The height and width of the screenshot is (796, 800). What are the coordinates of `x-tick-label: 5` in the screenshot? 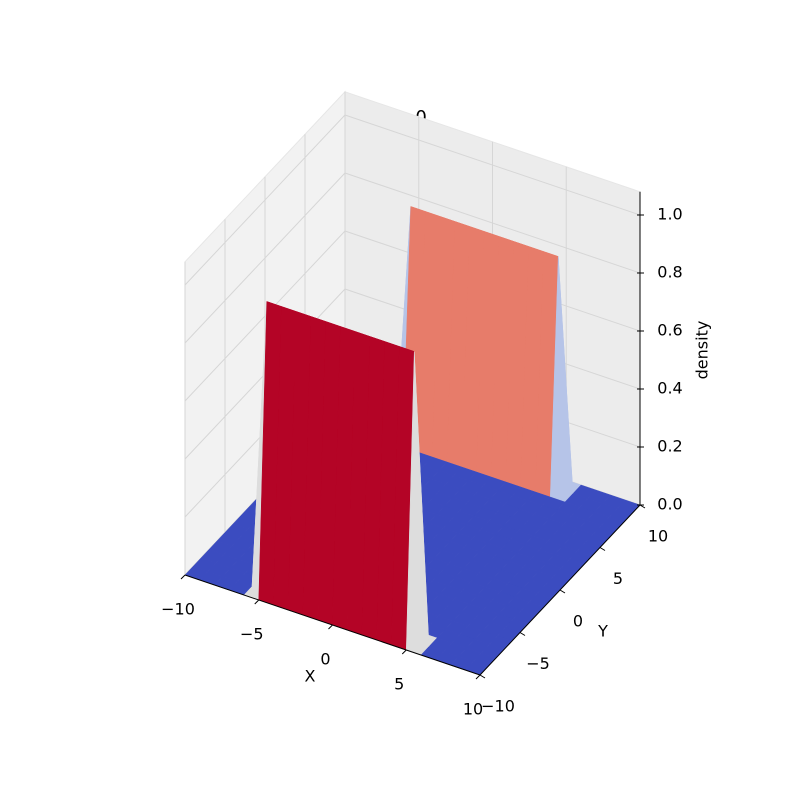 It's located at (399, 684).